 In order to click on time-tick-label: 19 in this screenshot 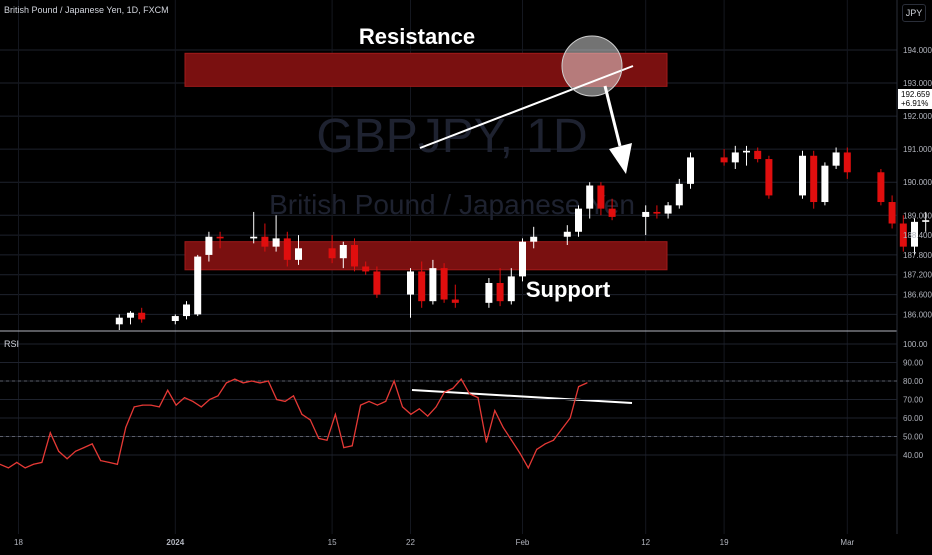, I will do `click(724, 542)`.